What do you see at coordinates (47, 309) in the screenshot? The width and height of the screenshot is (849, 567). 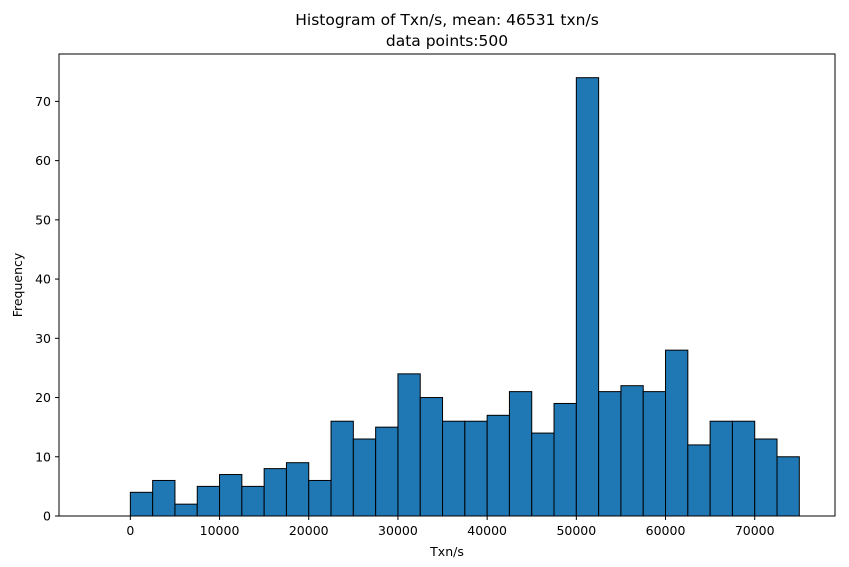 I see `y-axis-ticks: 0 10 20 30 40 50 60 70` at bounding box center [47, 309].